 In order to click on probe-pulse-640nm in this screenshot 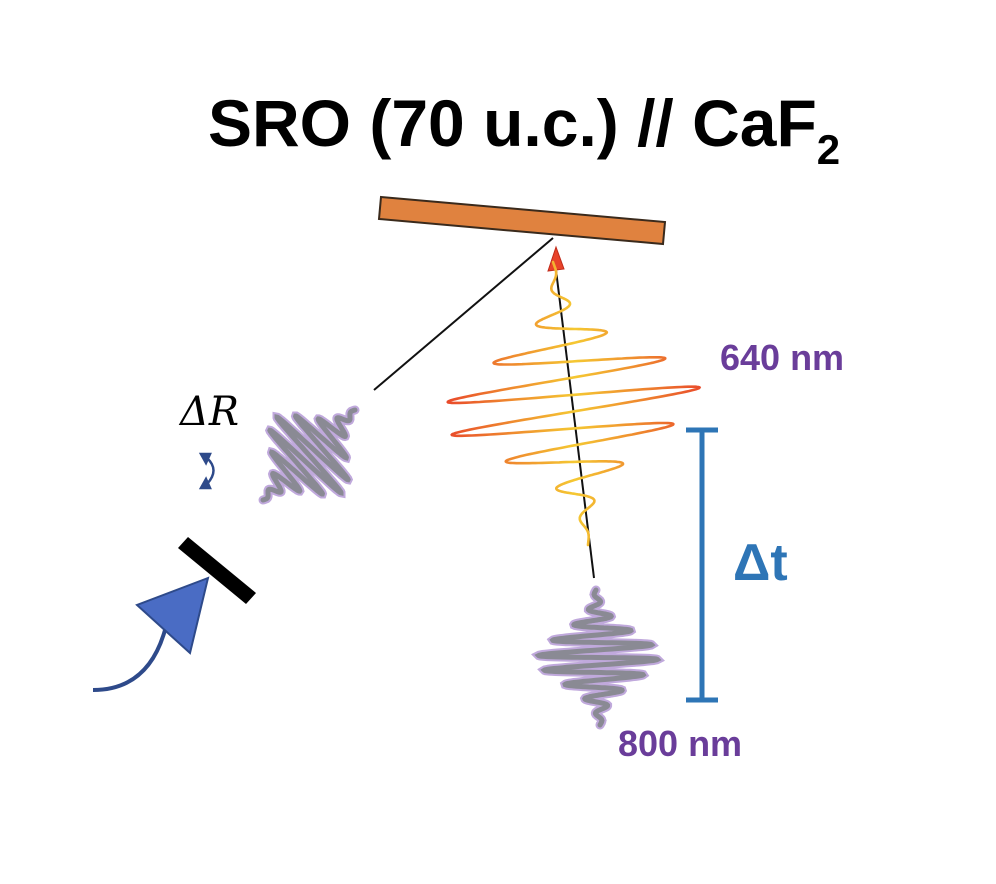, I will do `click(574, 403)`.